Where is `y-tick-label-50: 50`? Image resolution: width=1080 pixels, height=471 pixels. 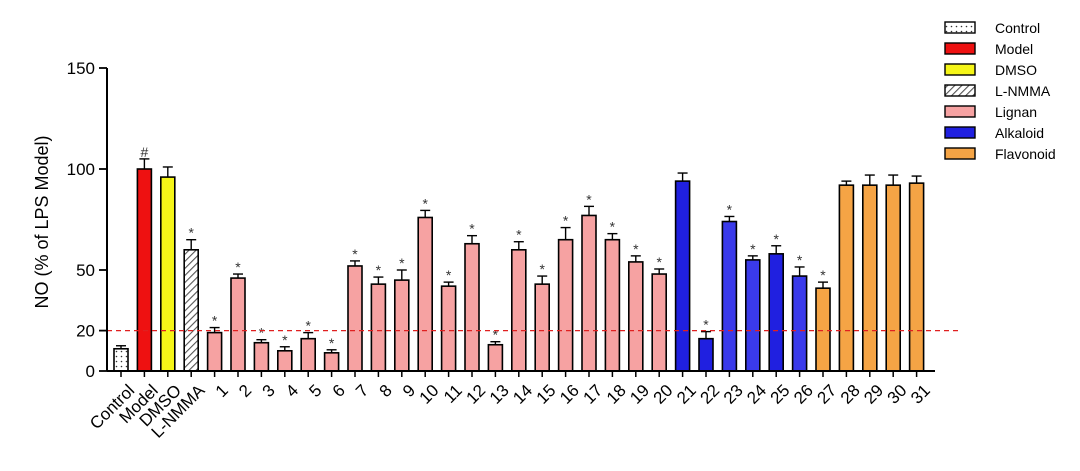
y-tick-label-50: 50 is located at coordinates (85, 270).